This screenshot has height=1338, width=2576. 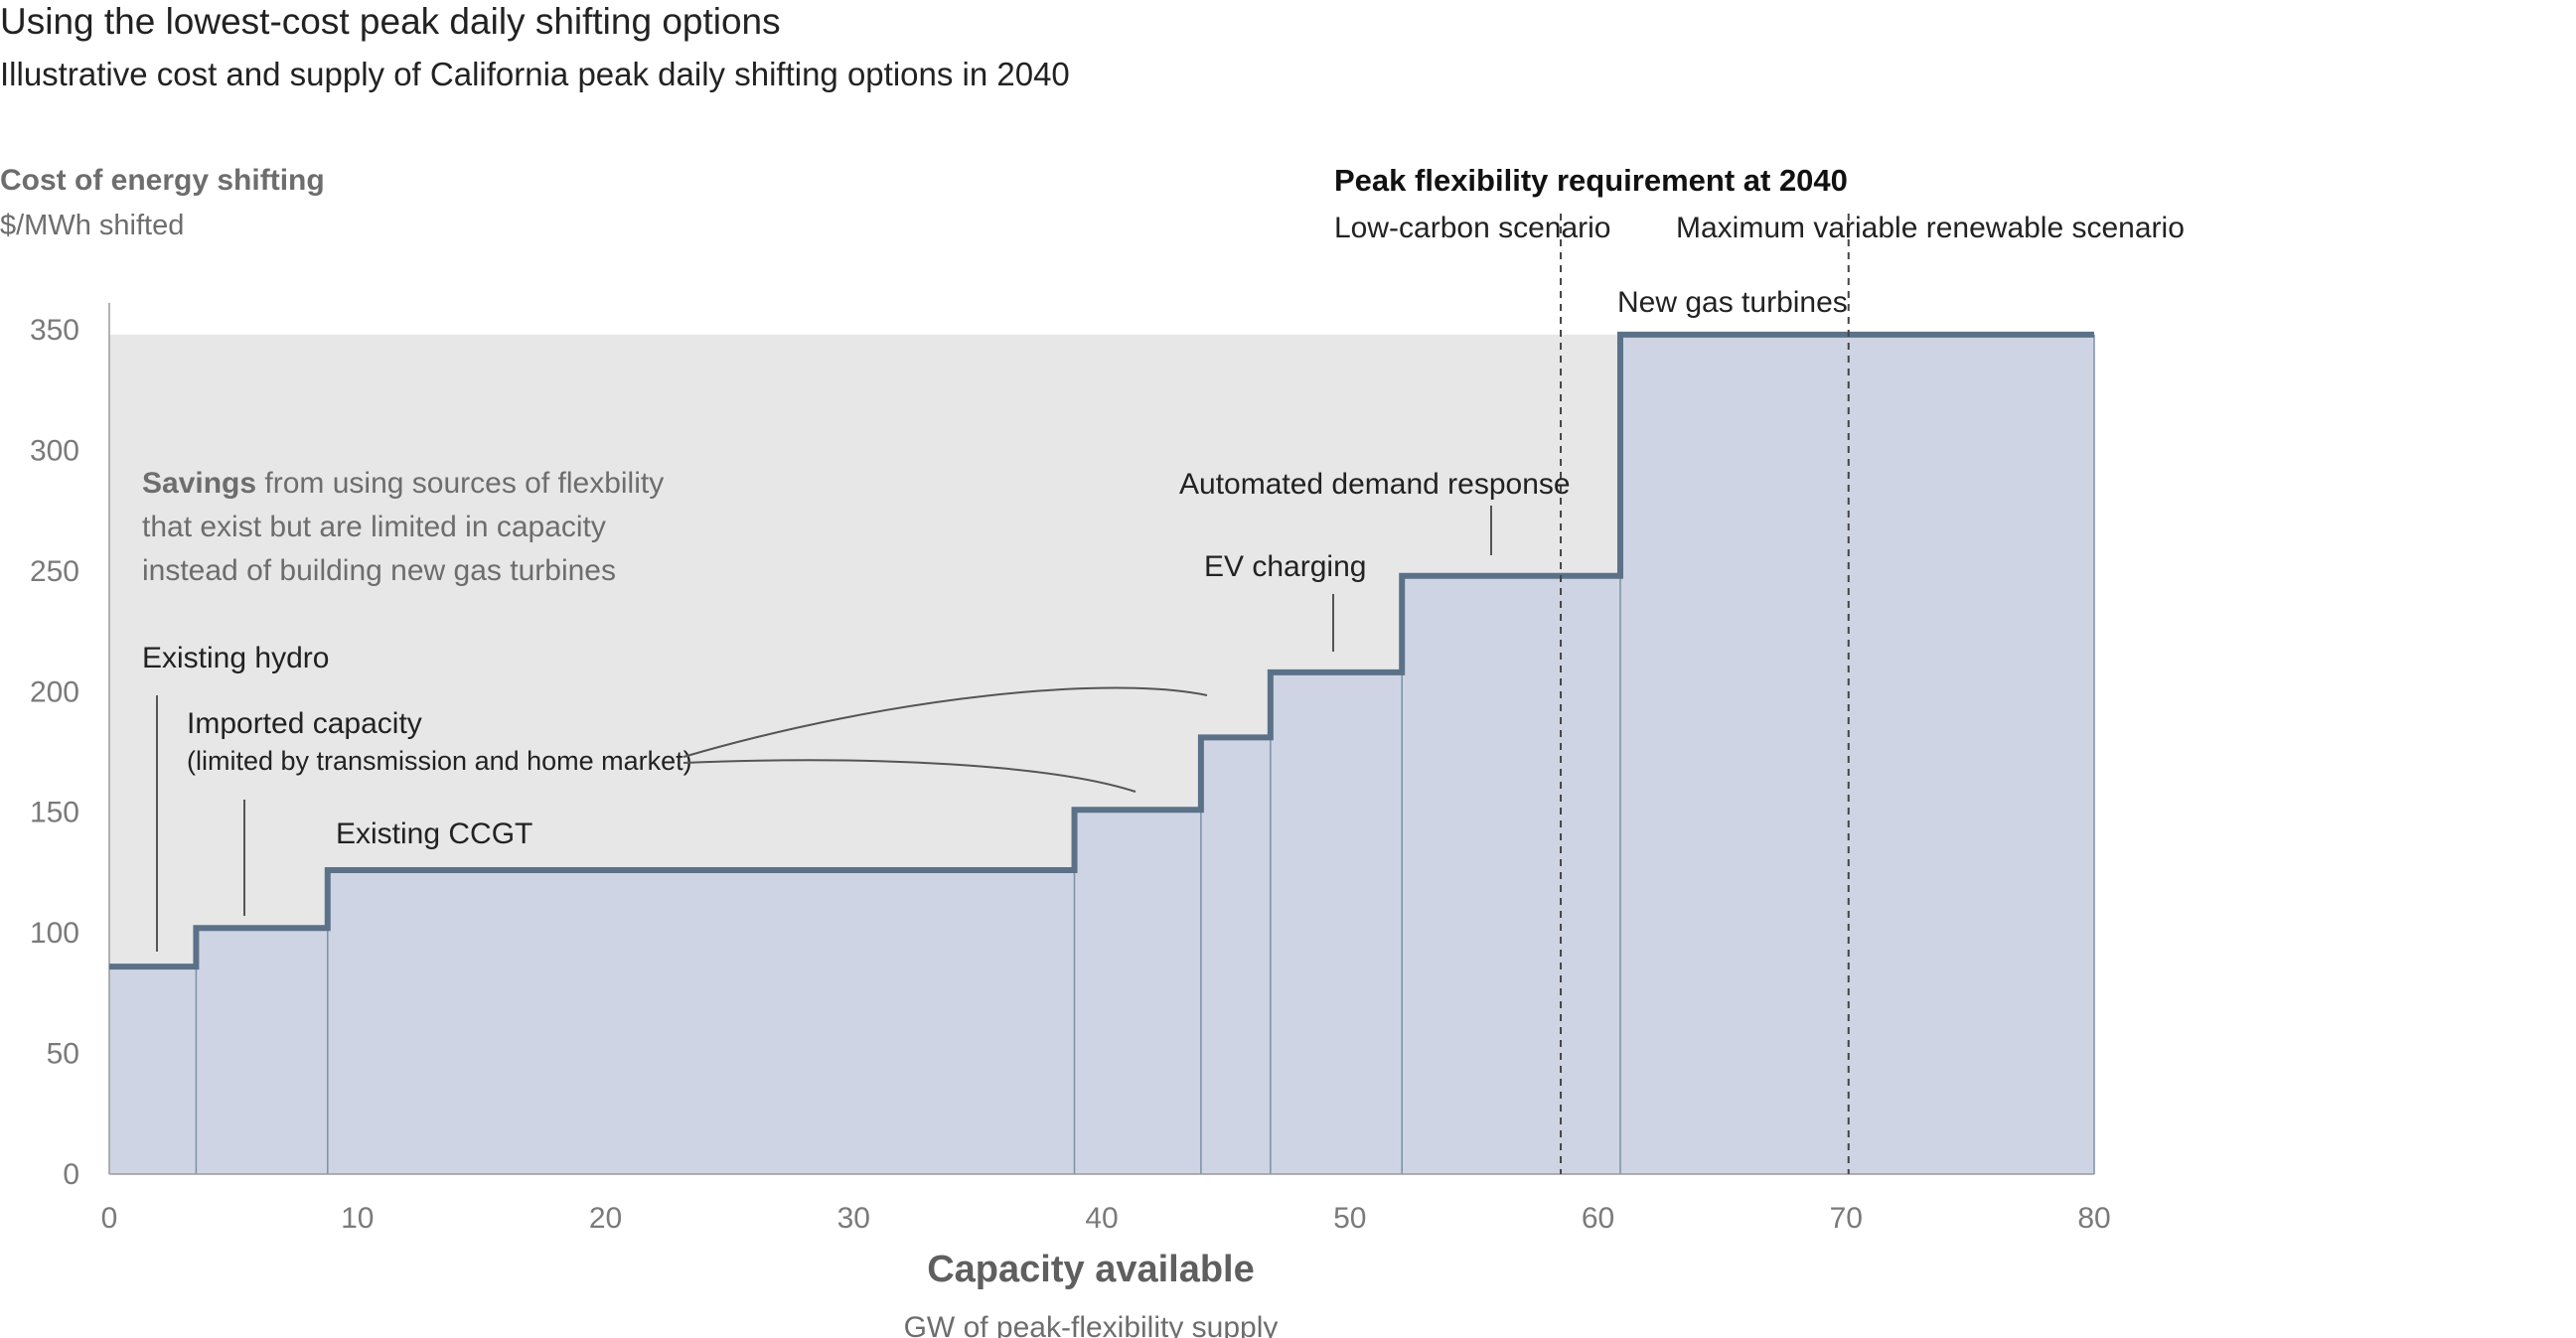 I want to click on x-axis-title: Capacity available, so click(x=1091, y=1269).